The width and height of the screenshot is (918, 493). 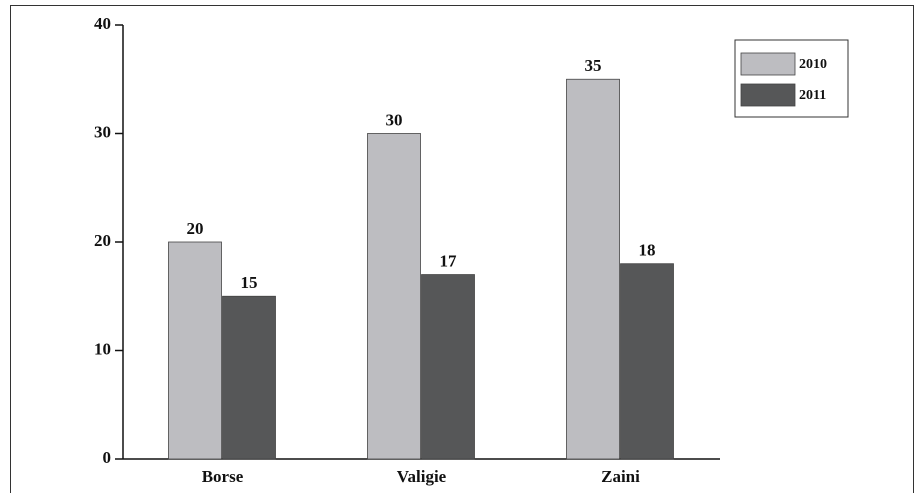 What do you see at coordinates (647, 250) in the screenshot?
I see `value-label: 18` at bounding box center [647, 250].